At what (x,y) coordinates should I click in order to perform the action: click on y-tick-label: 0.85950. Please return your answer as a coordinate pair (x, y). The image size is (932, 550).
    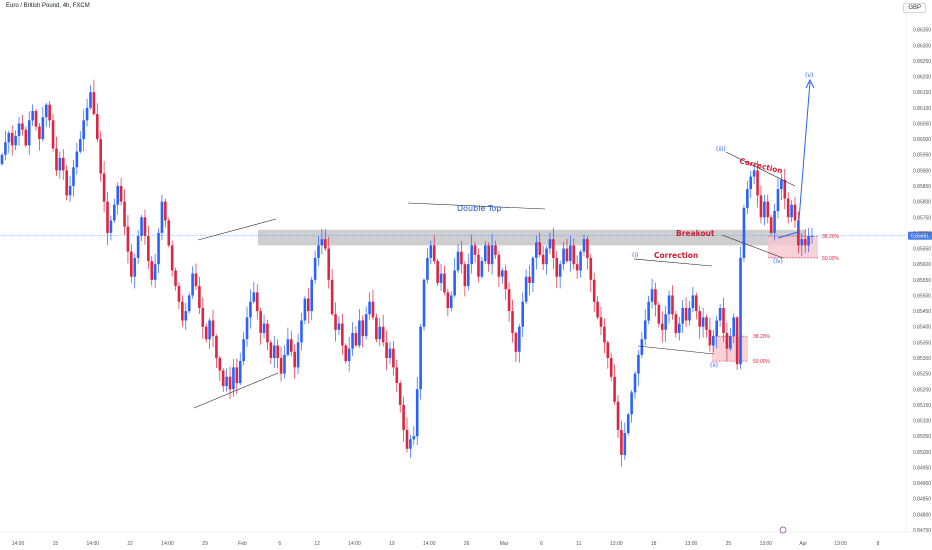
    Looking at the image, I should click on (922, 156).